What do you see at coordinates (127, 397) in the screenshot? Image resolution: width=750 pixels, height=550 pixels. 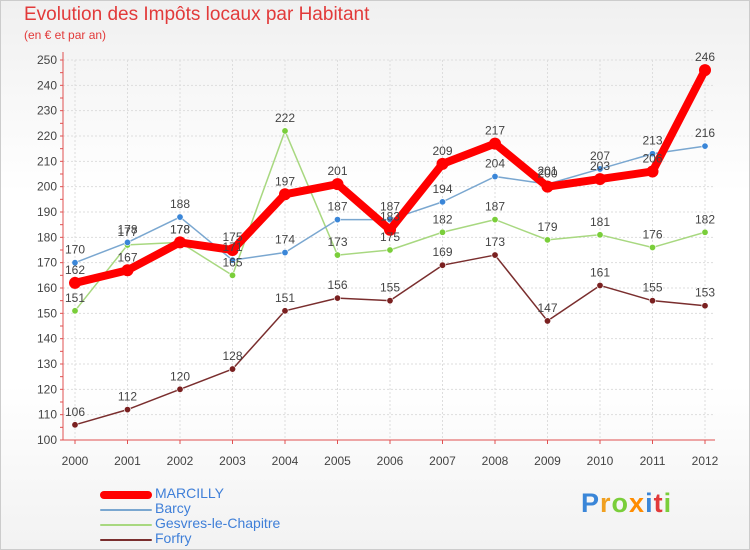 I see `data-label: 112` at bounding box center [127, 397].